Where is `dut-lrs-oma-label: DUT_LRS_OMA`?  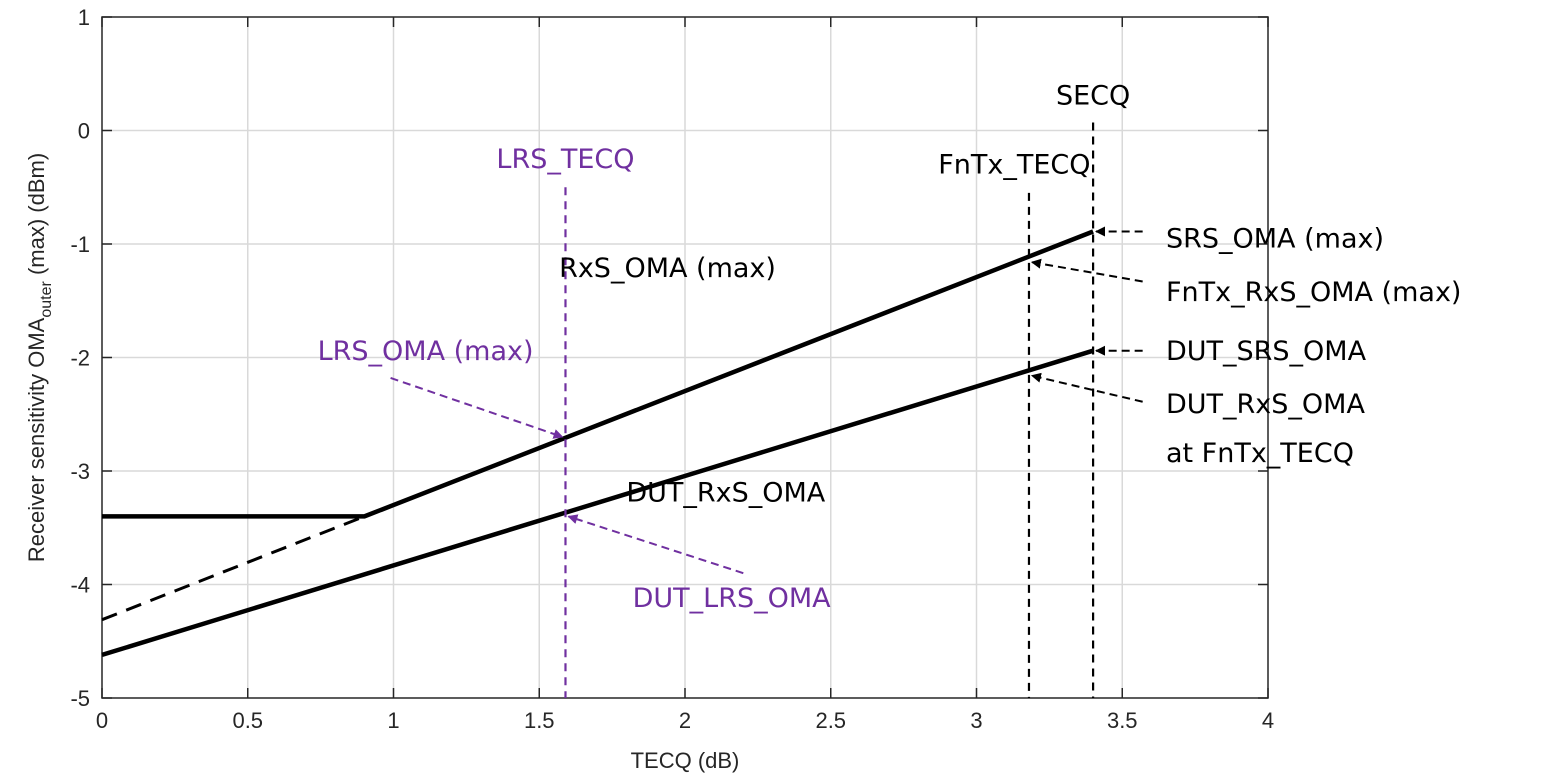 dut-lrs-oma-label: DUT_LRS_OMA is located at coordinates (732, 598).